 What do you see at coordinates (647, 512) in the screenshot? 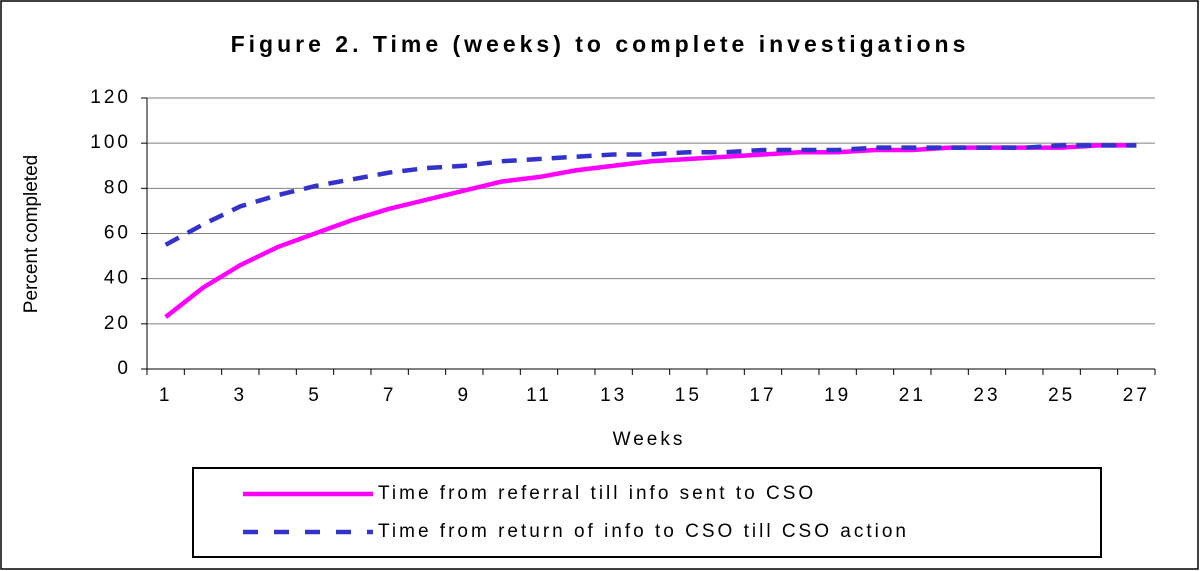
I see `legend-box` at bounding box center [647, 512].